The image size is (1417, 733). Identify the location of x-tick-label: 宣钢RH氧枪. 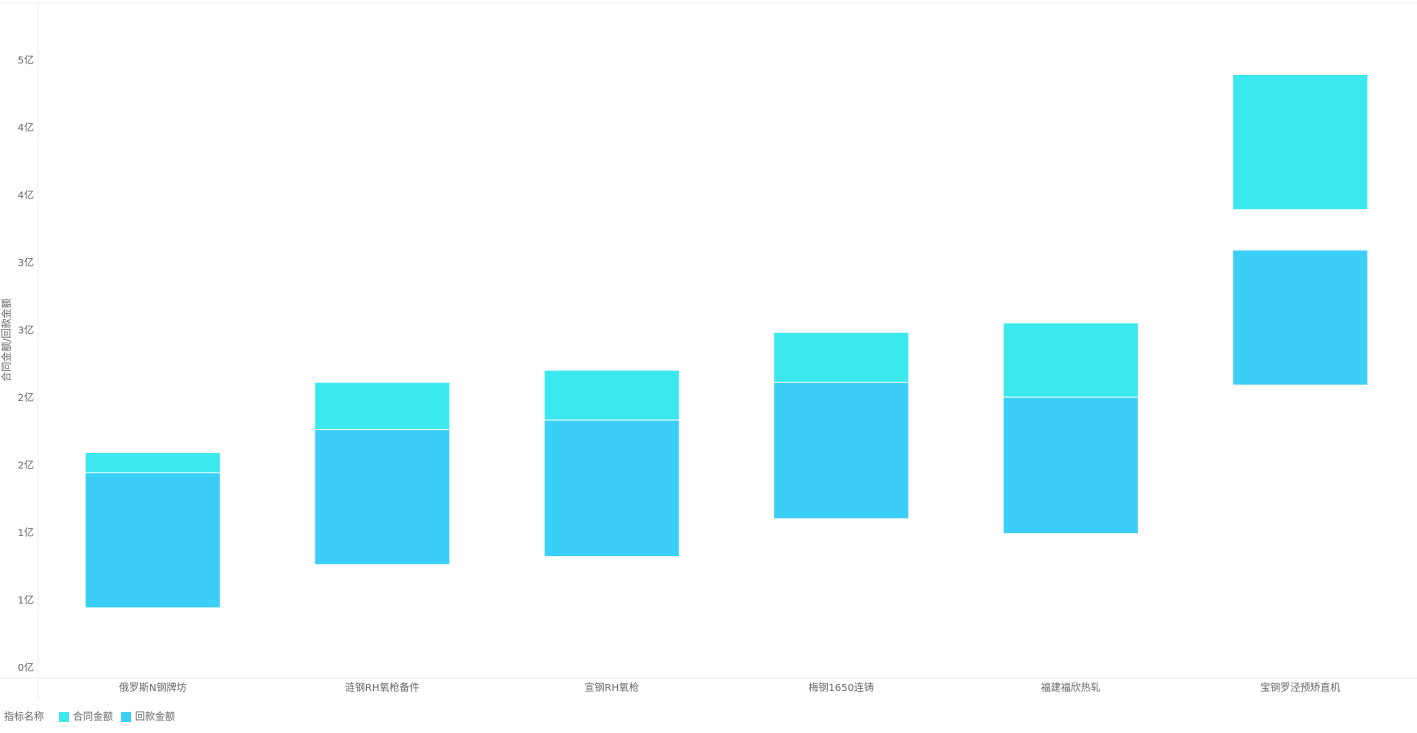
(612, 687).